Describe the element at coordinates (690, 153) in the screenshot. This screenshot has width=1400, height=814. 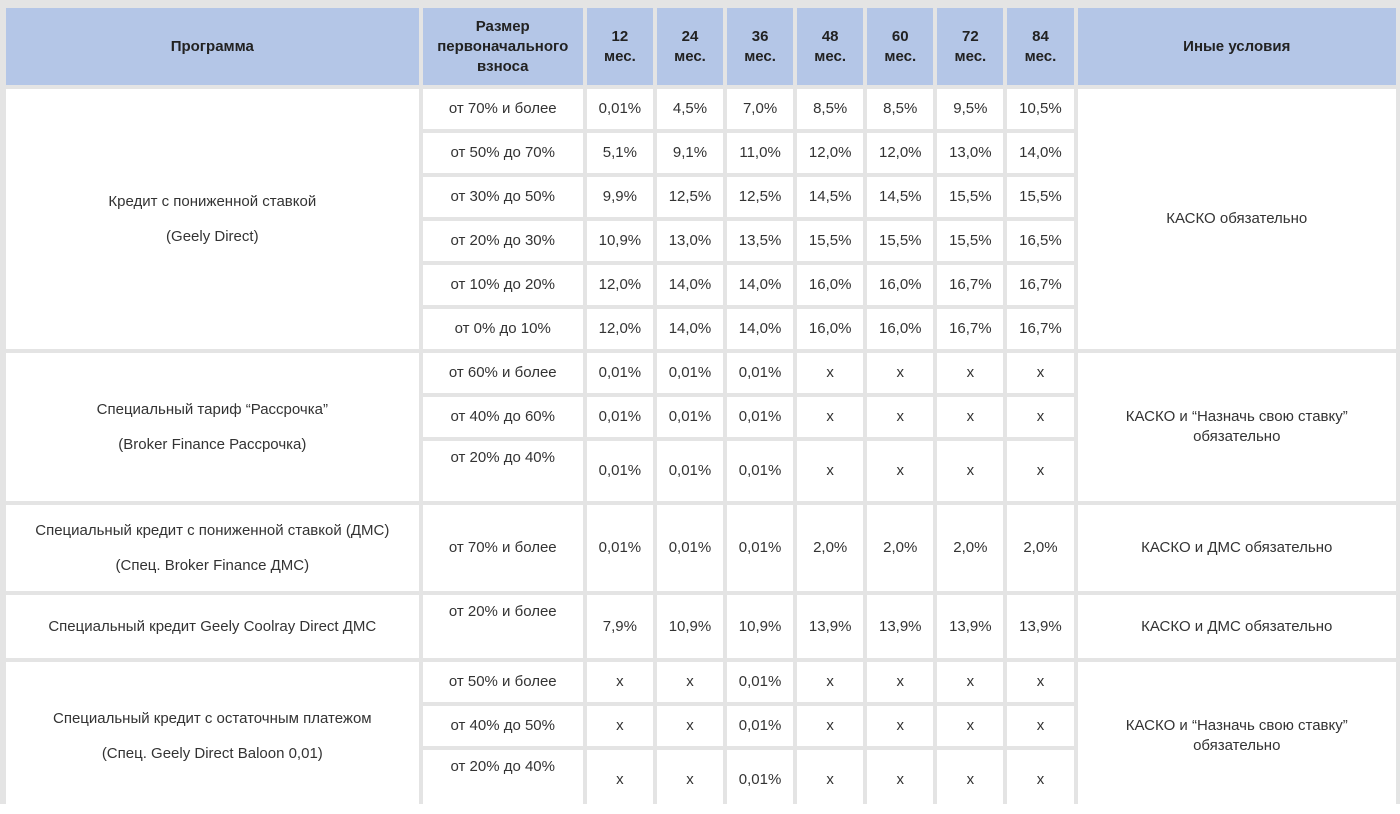
I see `rate-cell: 9,1%` at that location.